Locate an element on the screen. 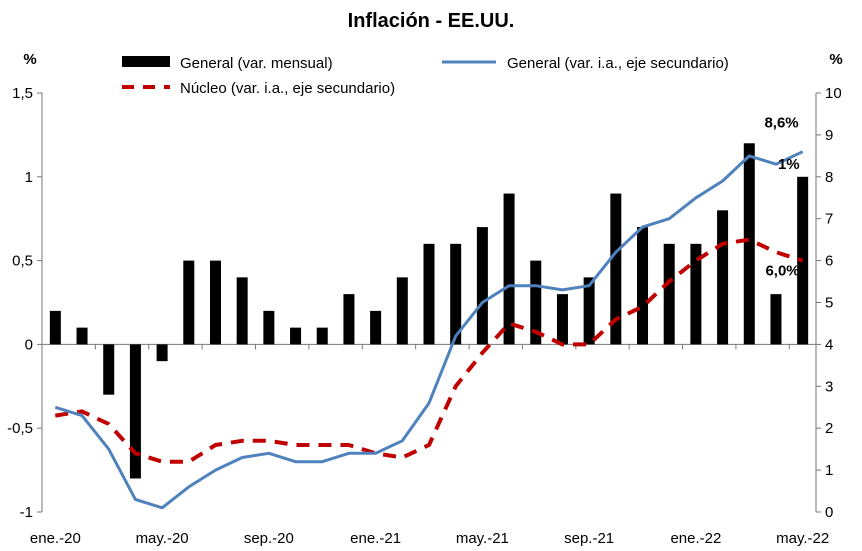 The image size is (862, 551). left-tick-label: 0 is located at coordinates (29, 344).